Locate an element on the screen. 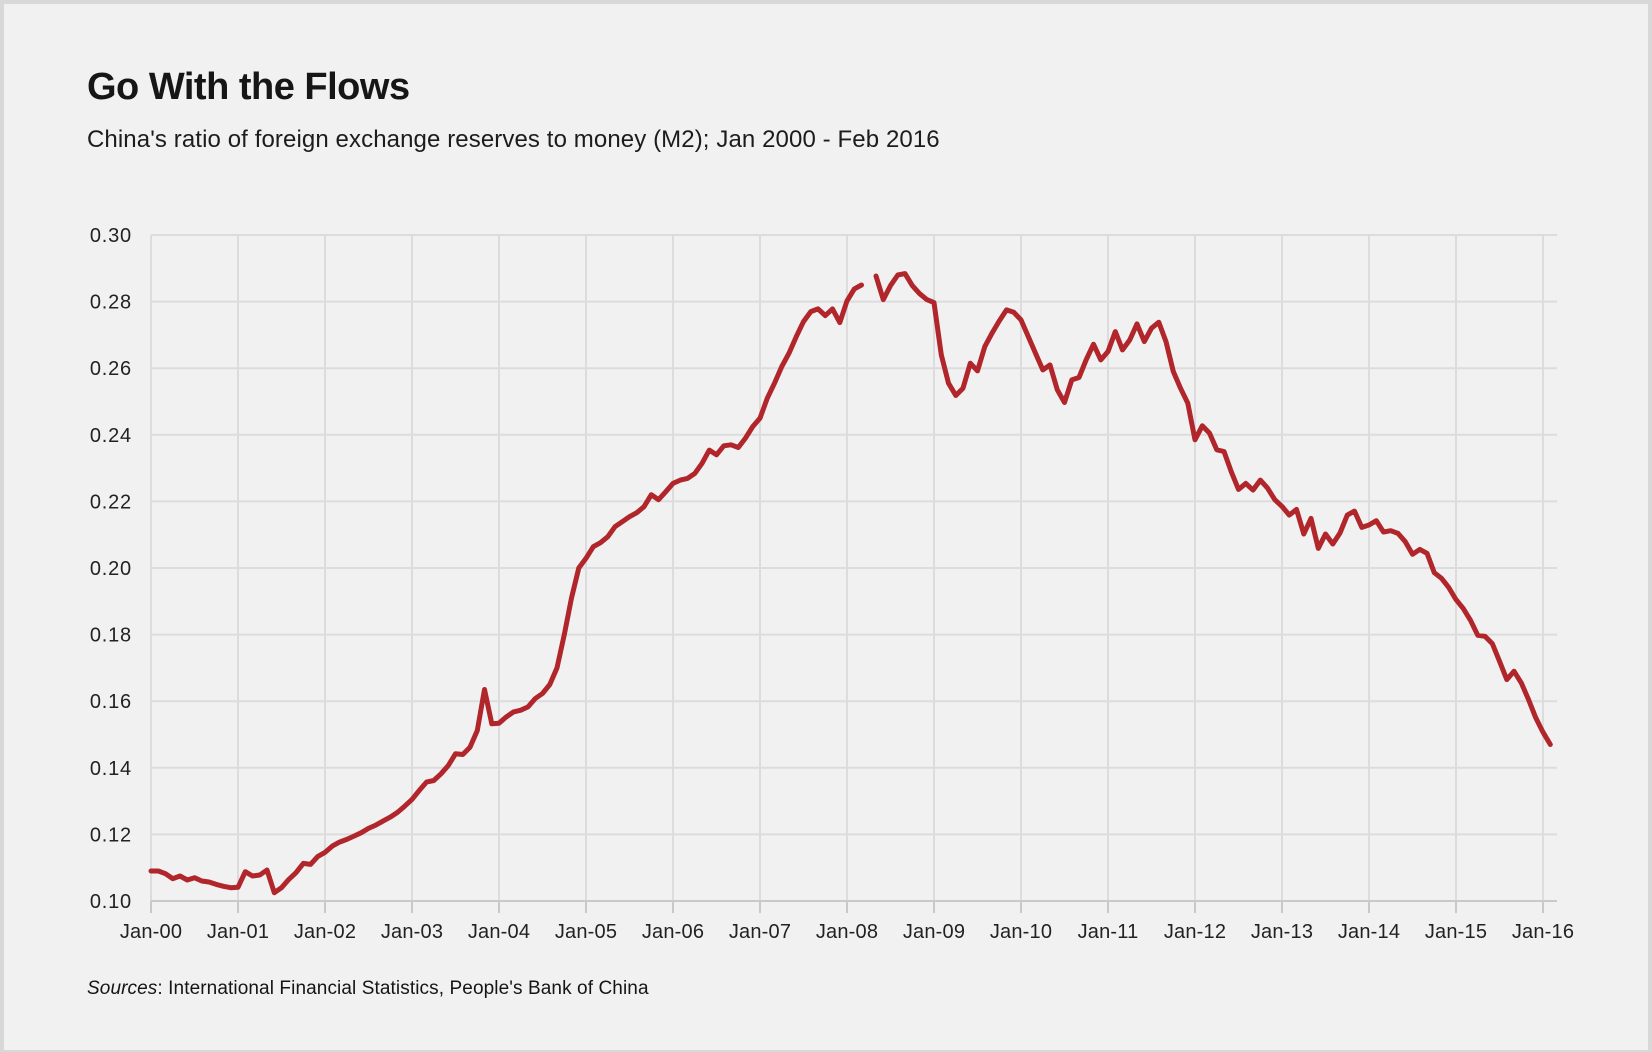 This screenshot has height=1052, width=1652. x-tick-label: Jan-00 is located at coordinates (151, 932).